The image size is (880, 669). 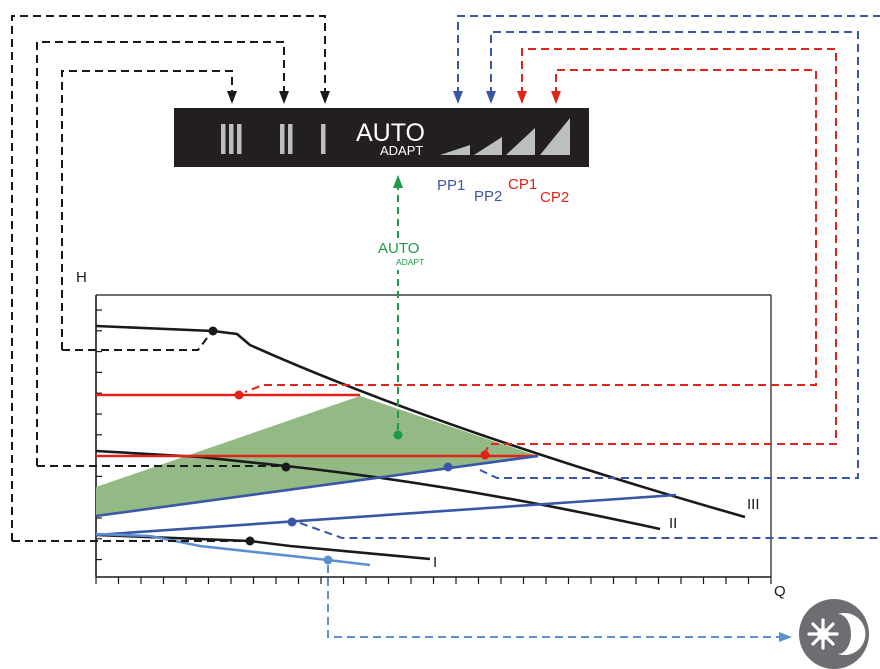 What do you see at coordinates (398, 248) in the screenshot?
I see `autoadapt-auto-label: AUTO` at bounding box center [398, 248].